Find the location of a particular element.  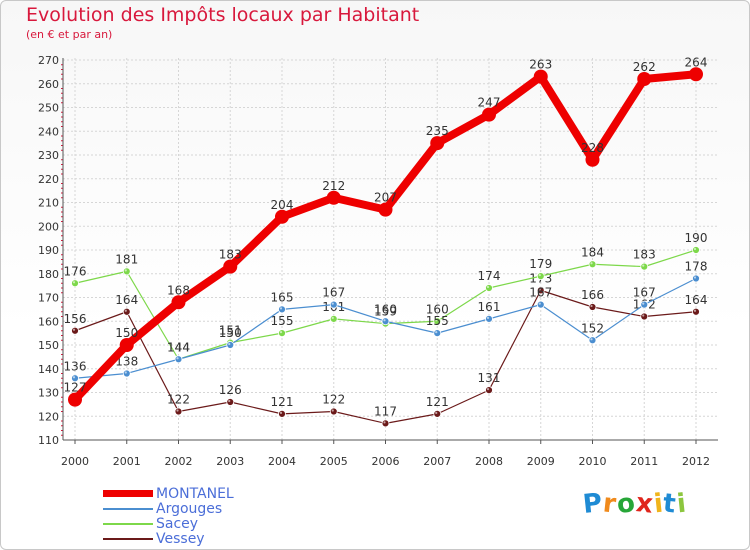

data-label: 179 is located at coordinates (540, 264).